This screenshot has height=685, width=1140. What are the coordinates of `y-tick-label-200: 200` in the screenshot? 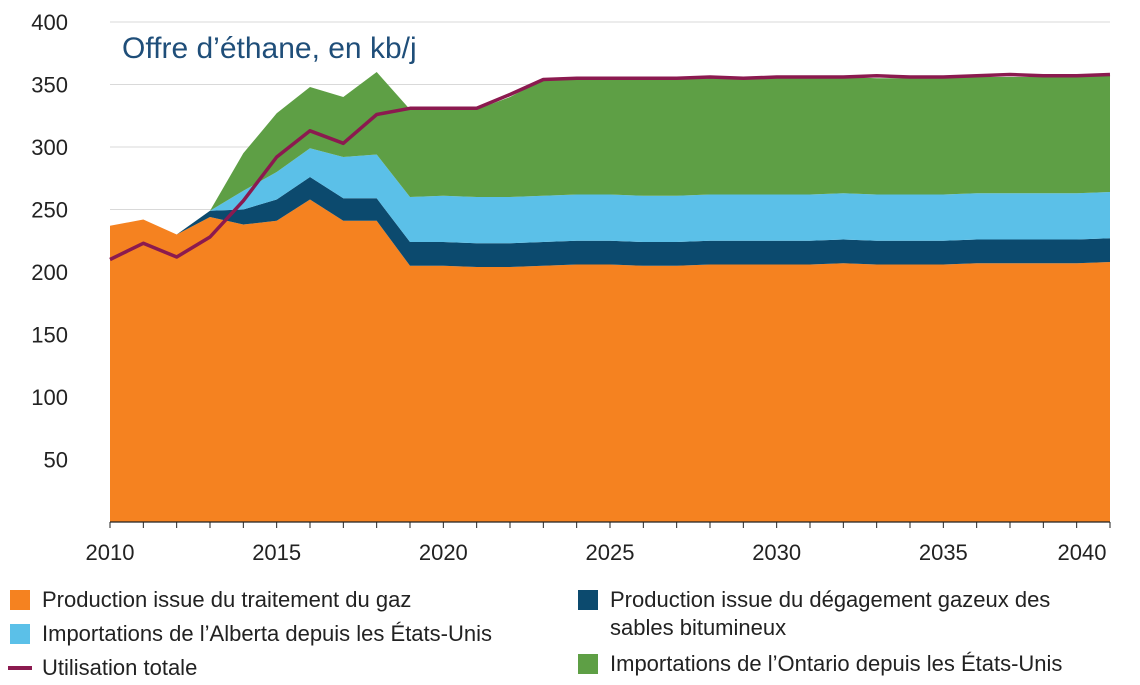 It's located at (49, 272).